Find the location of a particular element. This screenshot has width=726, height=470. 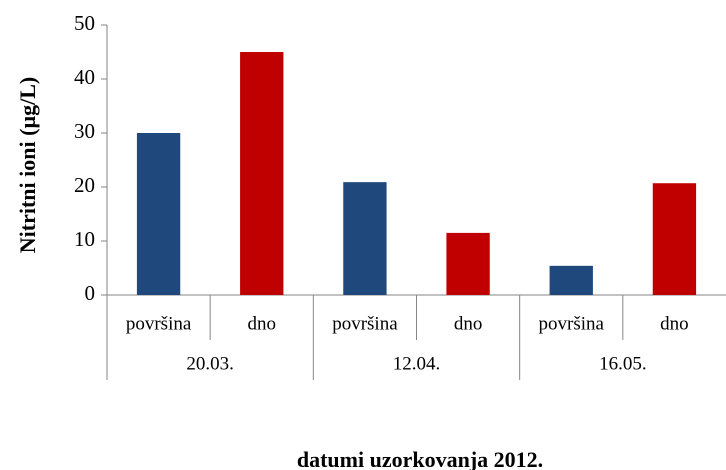

y-tick-label: 30 is located at coordinates (84, 131).